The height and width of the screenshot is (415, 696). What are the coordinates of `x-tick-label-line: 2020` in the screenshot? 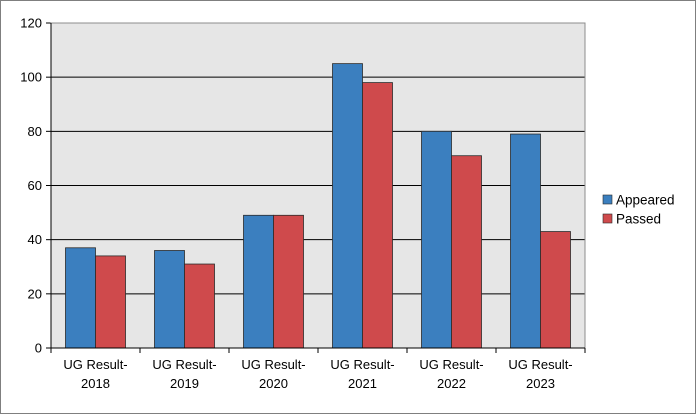 It's located at (273, 383).